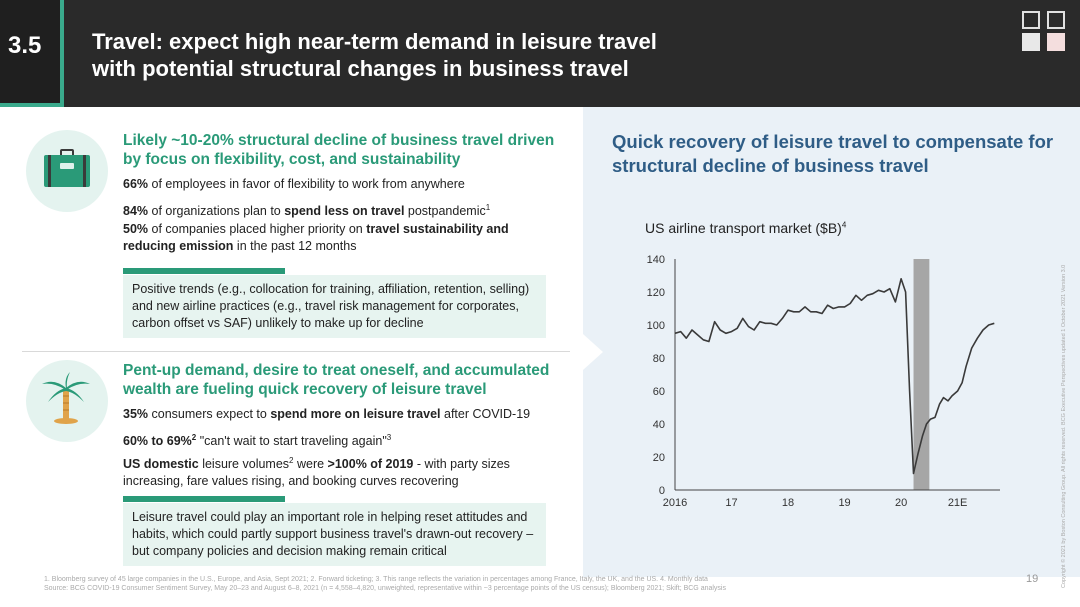  What do you see at coordinates (296, 351) in the screenshot?
I see `section-divider` at bounding box center [296, 351].